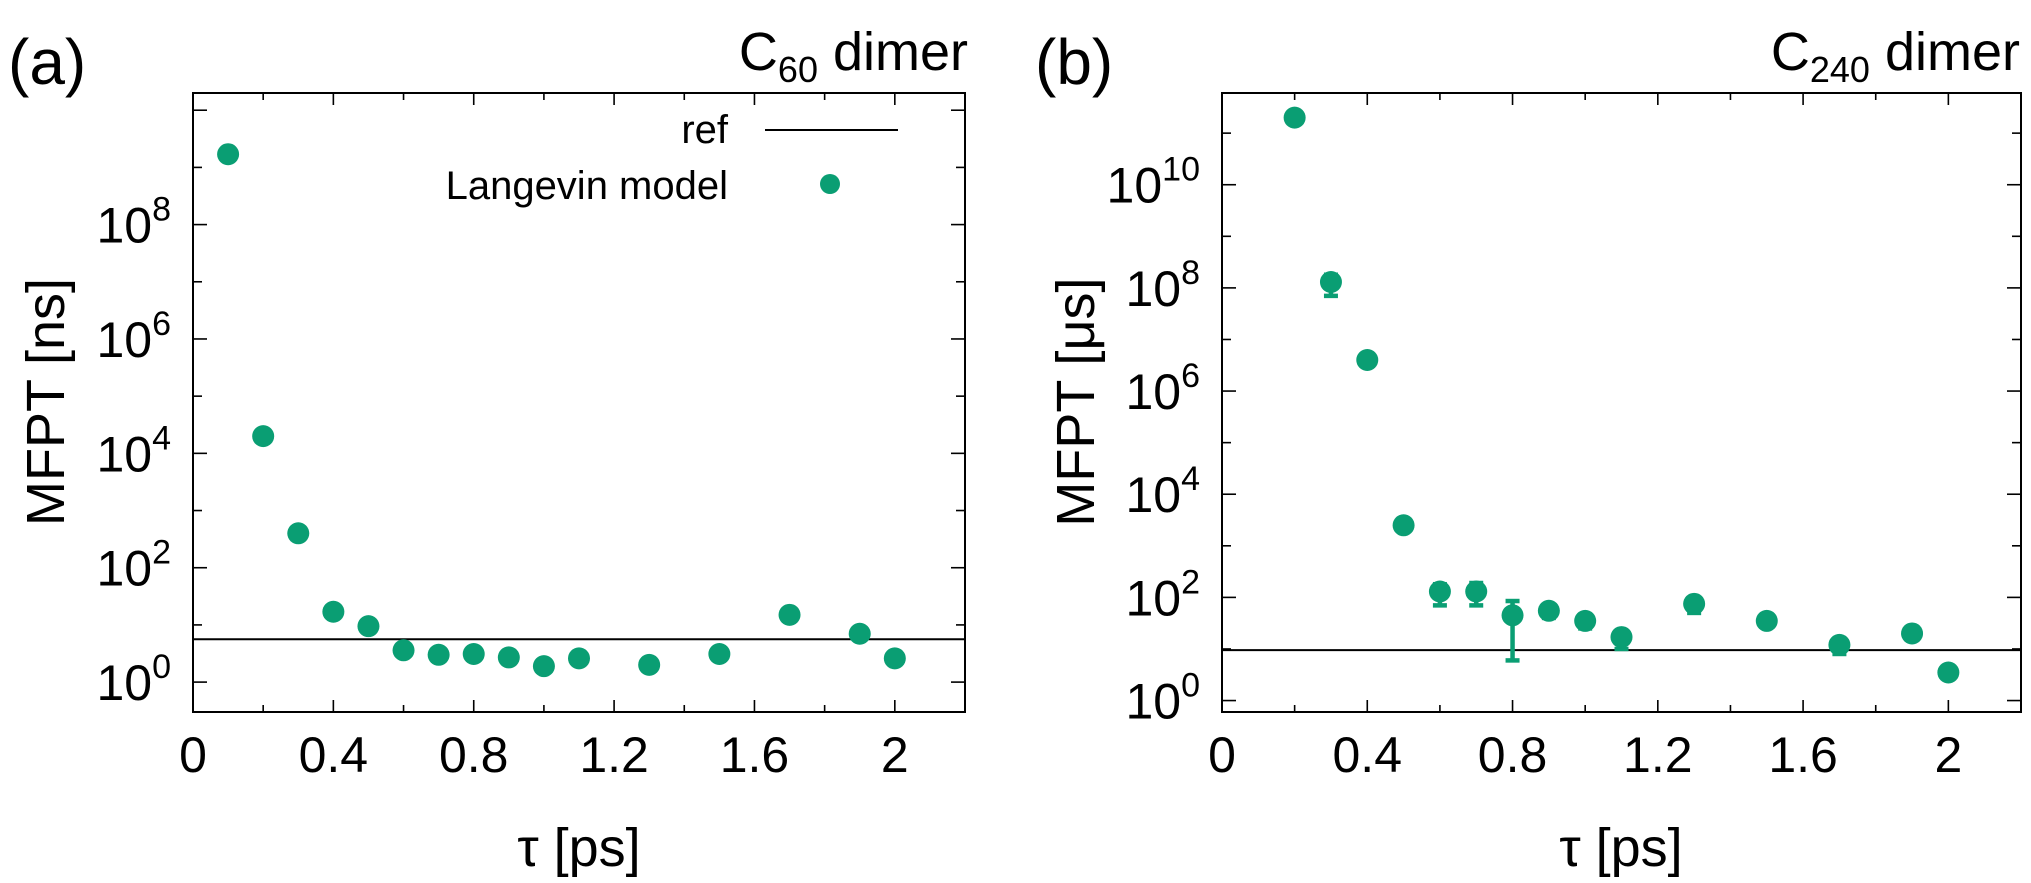  I want to click on panel-a-title-suffix: dimer, so click(893, 52).